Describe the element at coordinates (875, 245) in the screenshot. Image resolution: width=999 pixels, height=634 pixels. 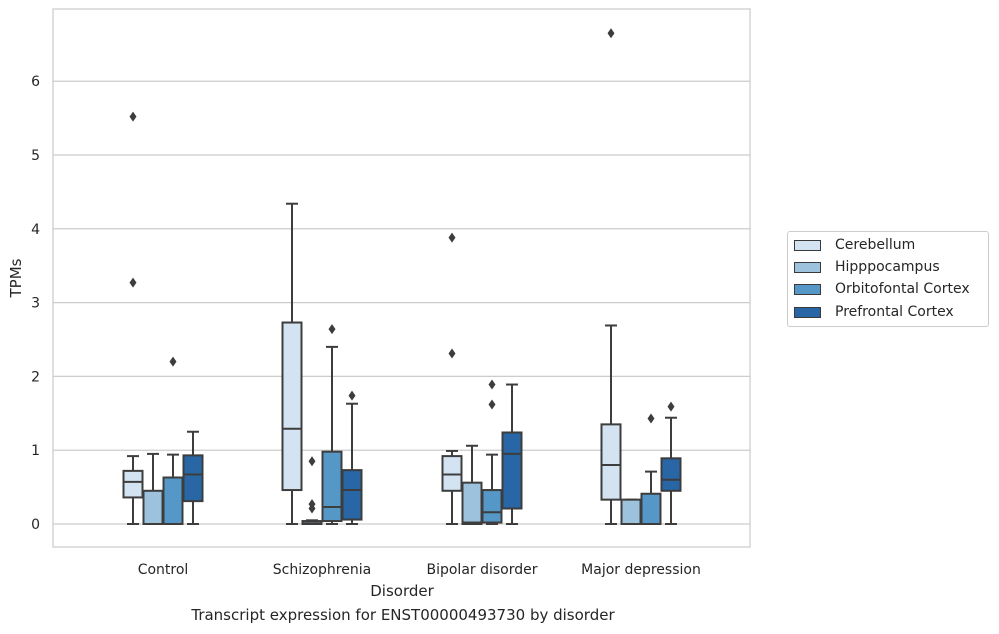
I see `legend-label: Cerebellum` at that location.